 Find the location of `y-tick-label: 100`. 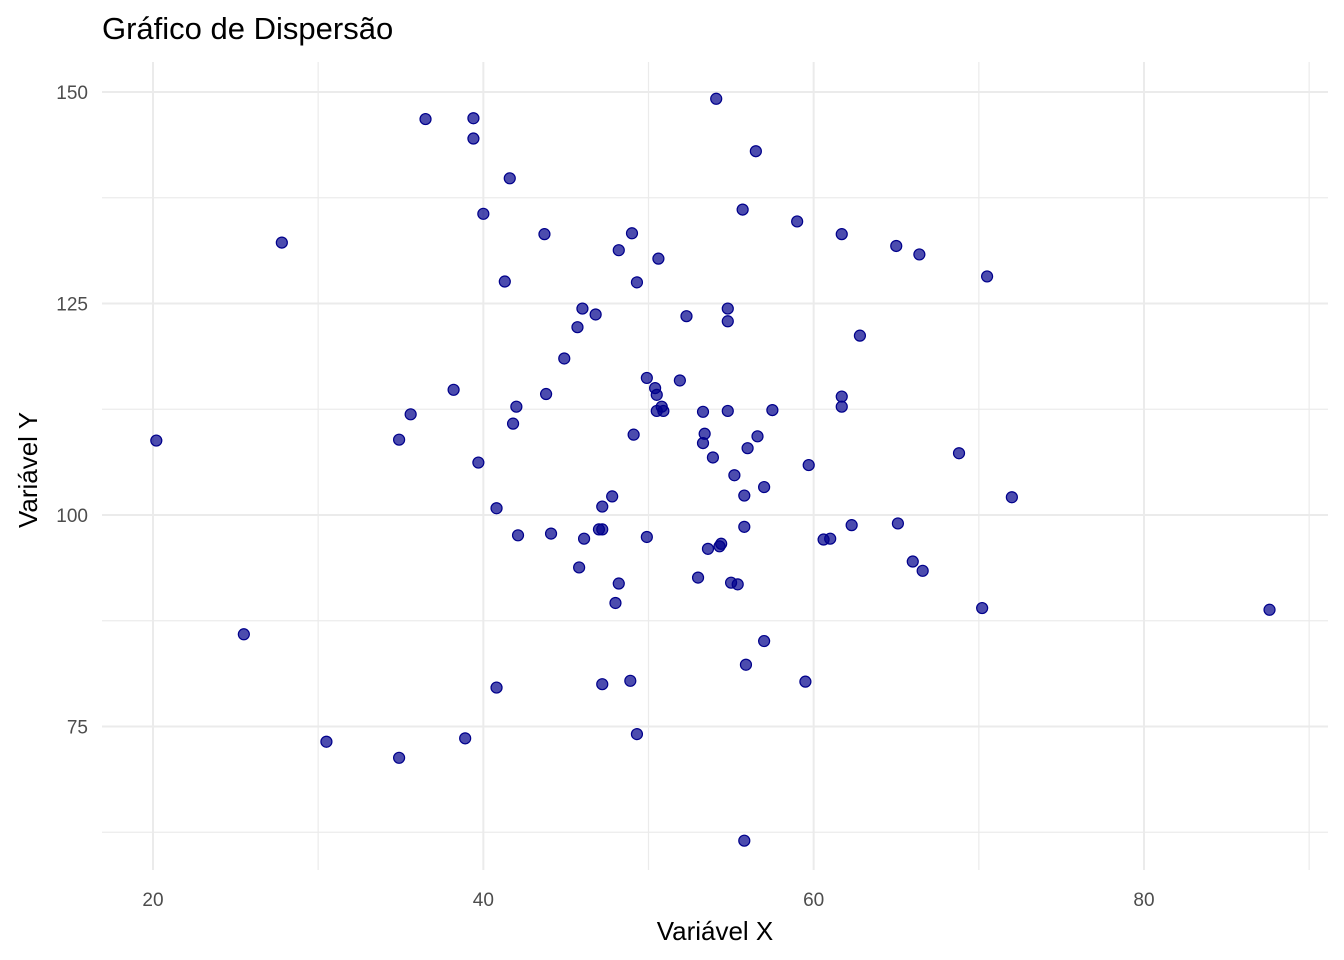

y-tick-label: 100 is located at coordinates (72, 516).